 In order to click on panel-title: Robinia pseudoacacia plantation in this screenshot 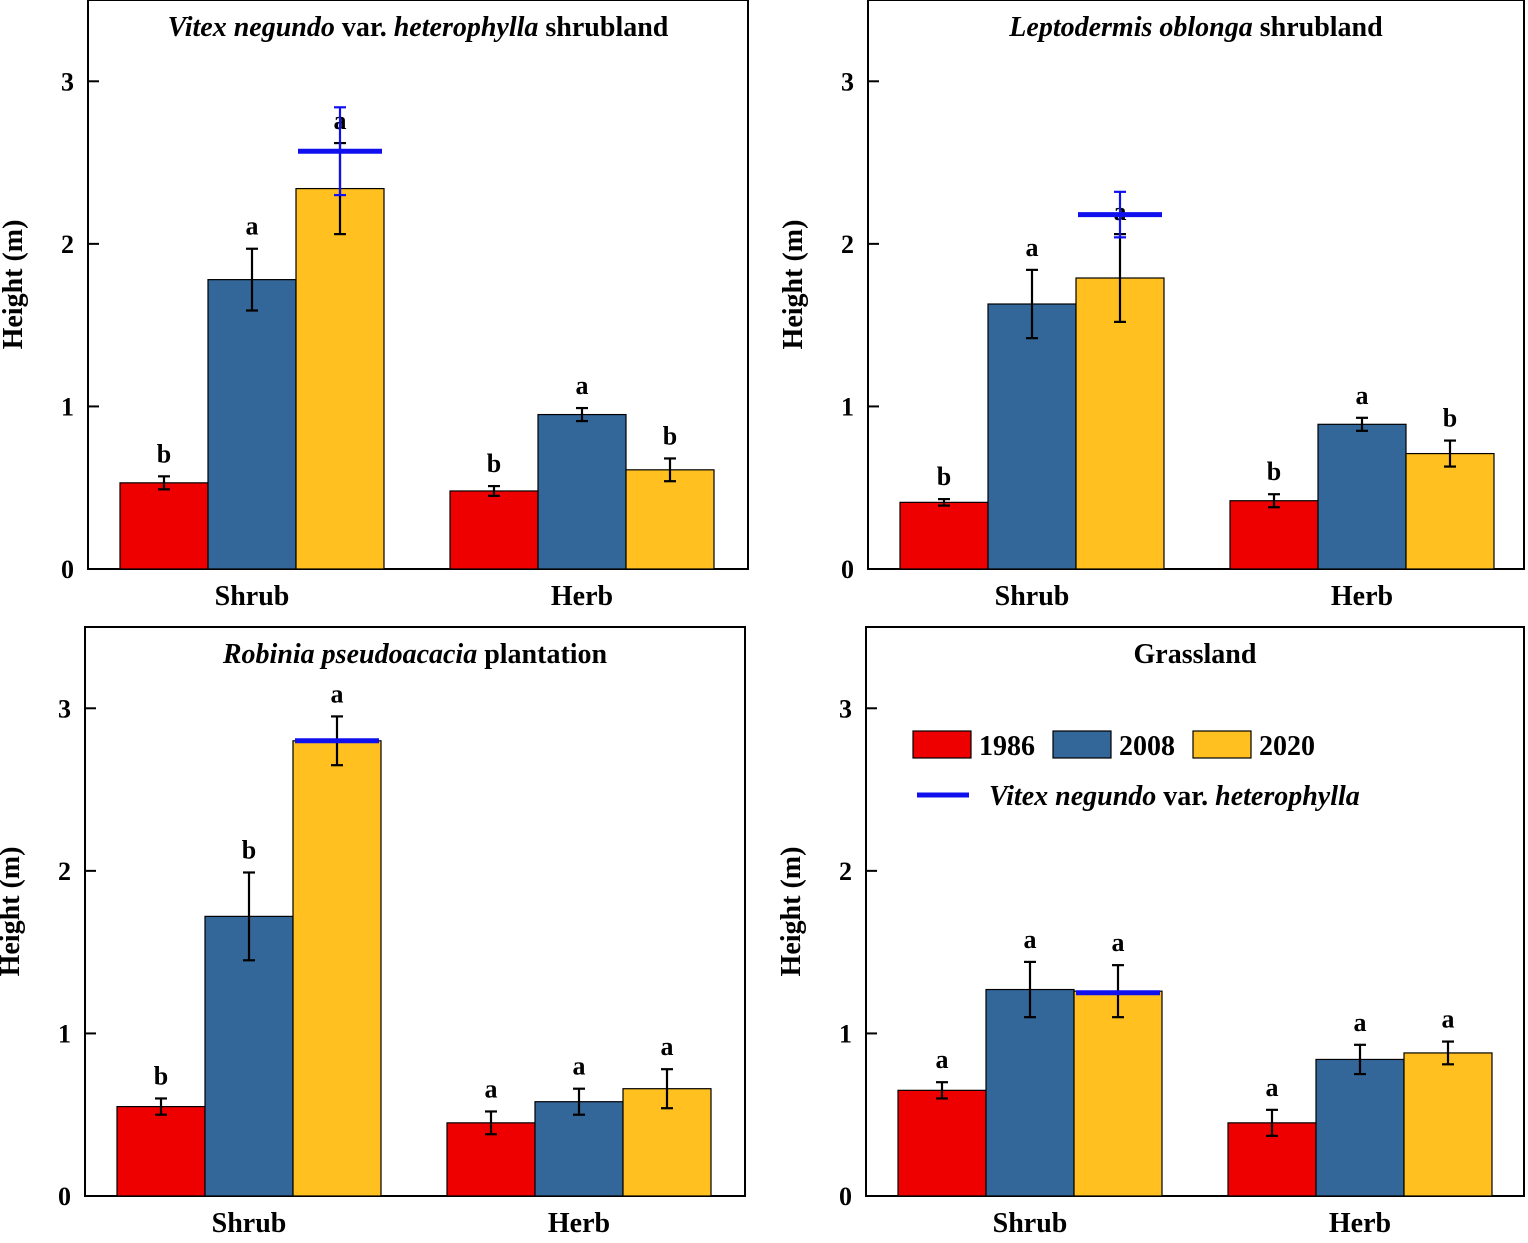, I will do `click(415, 654)`.